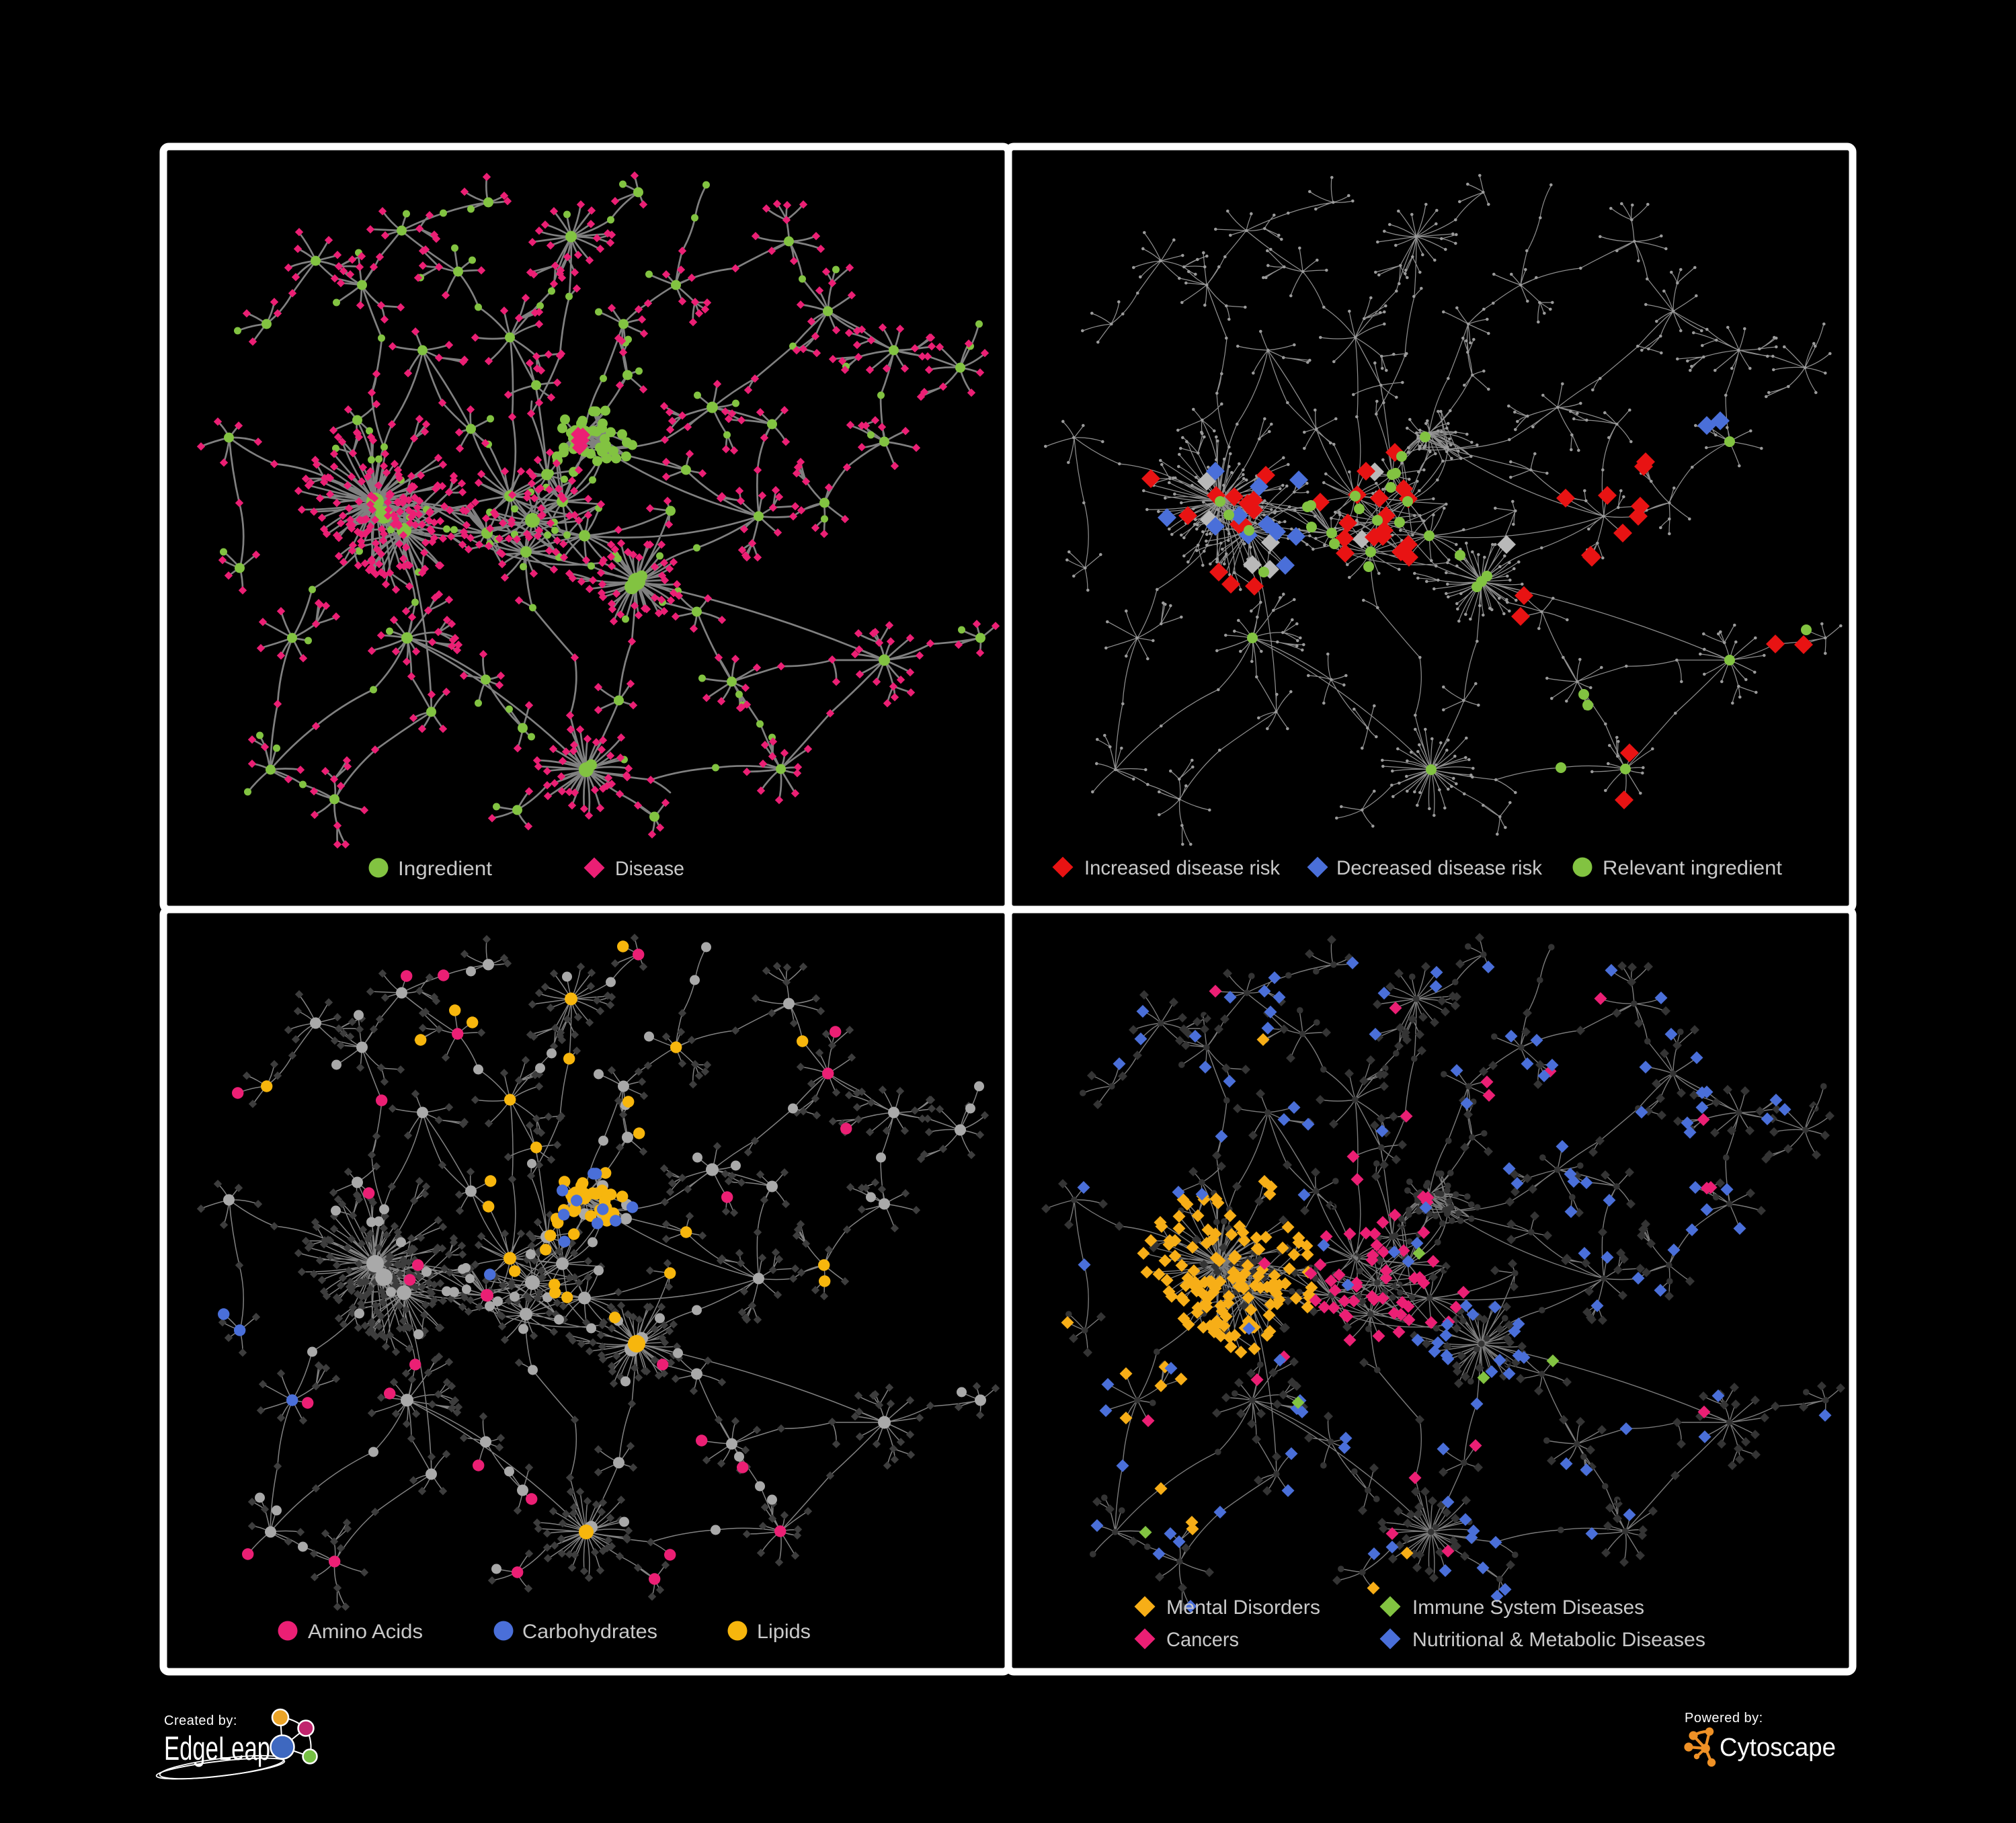 The width and height of the screenshot is (2016, 1823). What do you see at coordinates (1202, 1640) in the screenshot?
I see `svg-text: Cancers` at bounding box center [1202, 1640].